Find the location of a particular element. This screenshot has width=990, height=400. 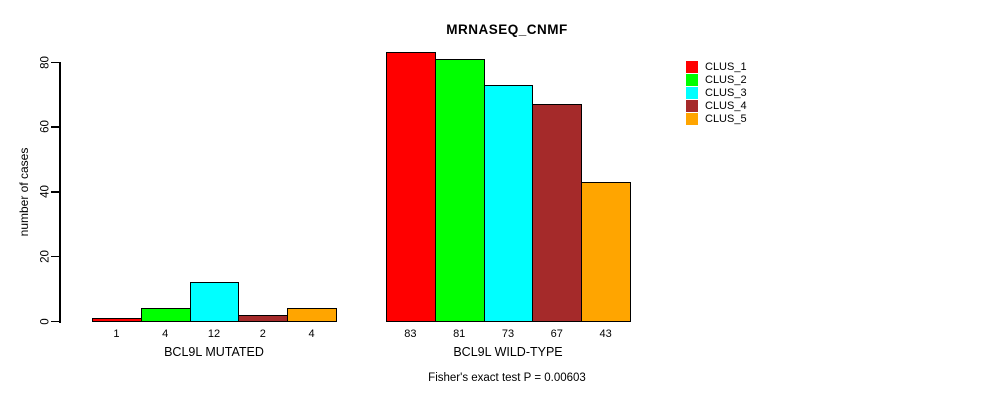

bar-value-label: 73 is located at coordinates (508, 334).